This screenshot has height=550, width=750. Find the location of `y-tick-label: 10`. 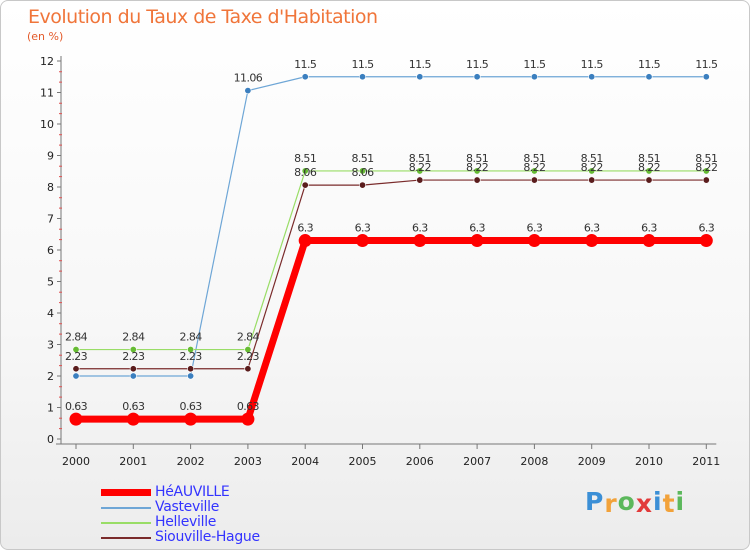

y-tick-label: 10 is located at coordinates (47, 124).